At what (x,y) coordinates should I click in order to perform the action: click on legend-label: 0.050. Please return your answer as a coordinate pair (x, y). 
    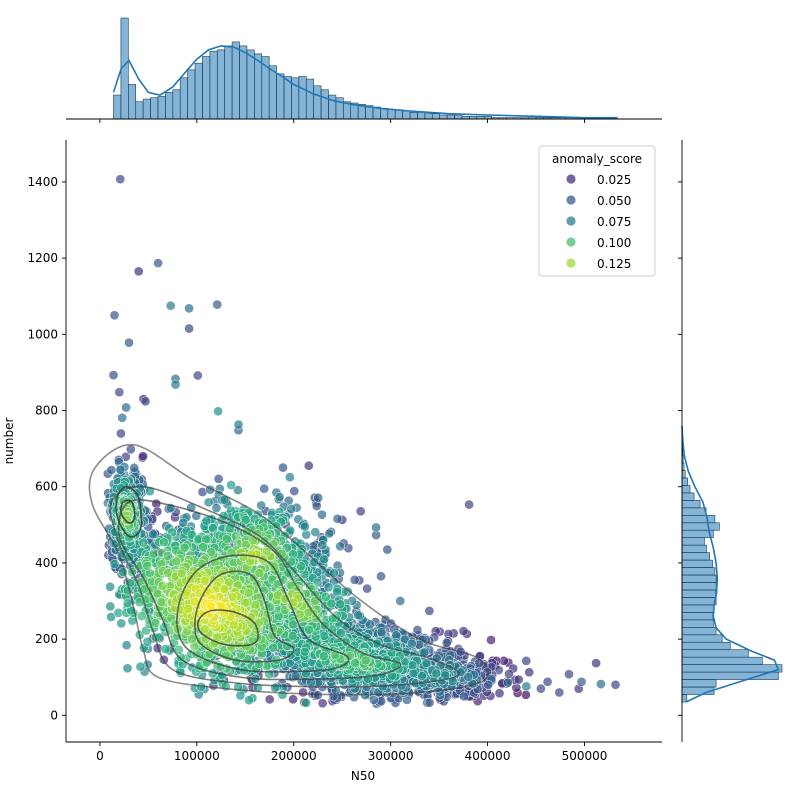
    Looking at the image, I should click on (614, 201).